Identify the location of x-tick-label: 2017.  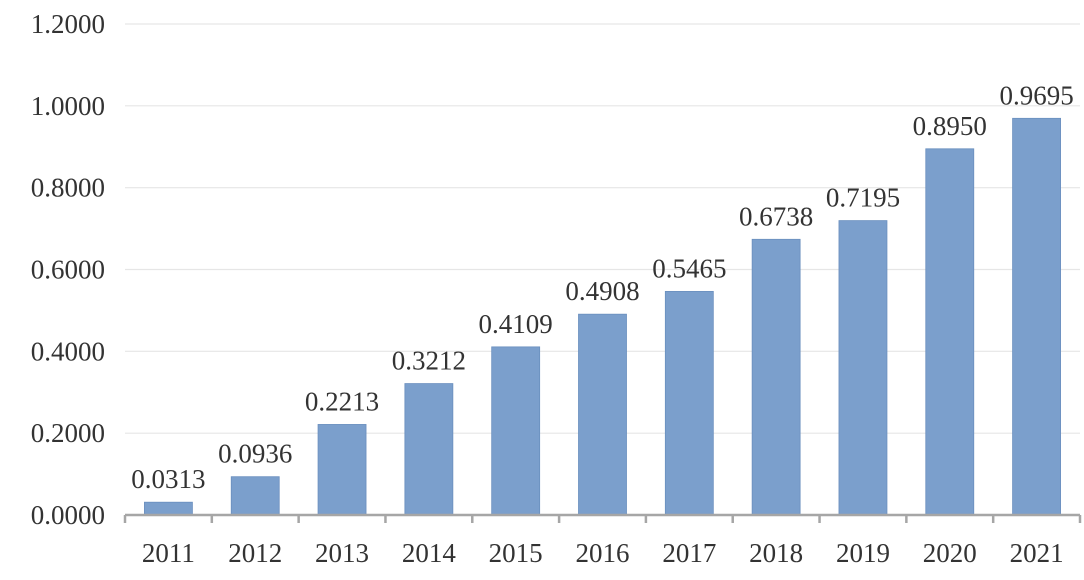
(689, 553).